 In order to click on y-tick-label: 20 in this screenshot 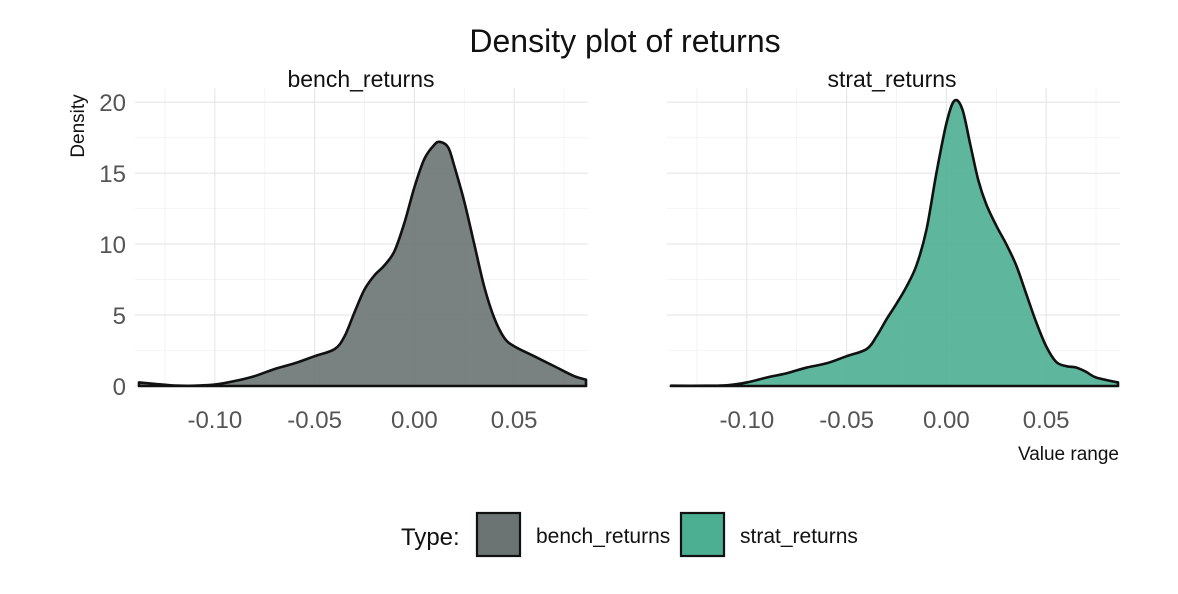, I will do `click(112, 103)`.